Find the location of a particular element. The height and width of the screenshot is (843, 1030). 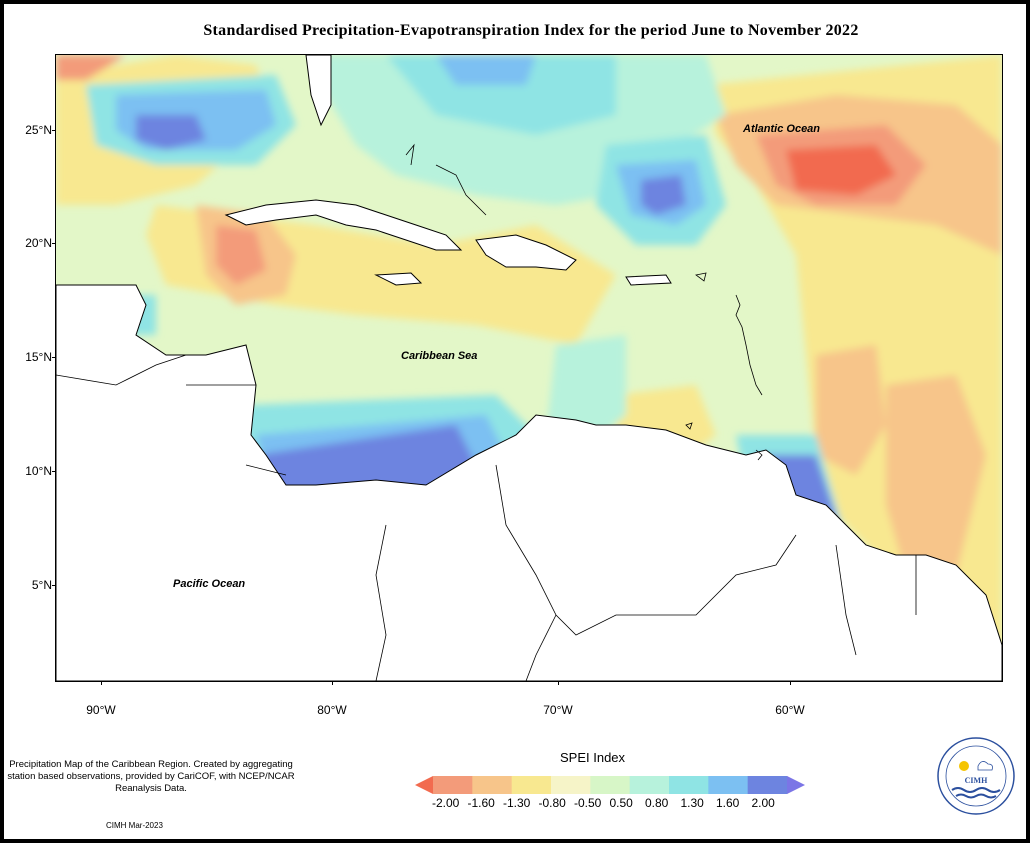

cloud-icon is located at coordinates (985, 766).